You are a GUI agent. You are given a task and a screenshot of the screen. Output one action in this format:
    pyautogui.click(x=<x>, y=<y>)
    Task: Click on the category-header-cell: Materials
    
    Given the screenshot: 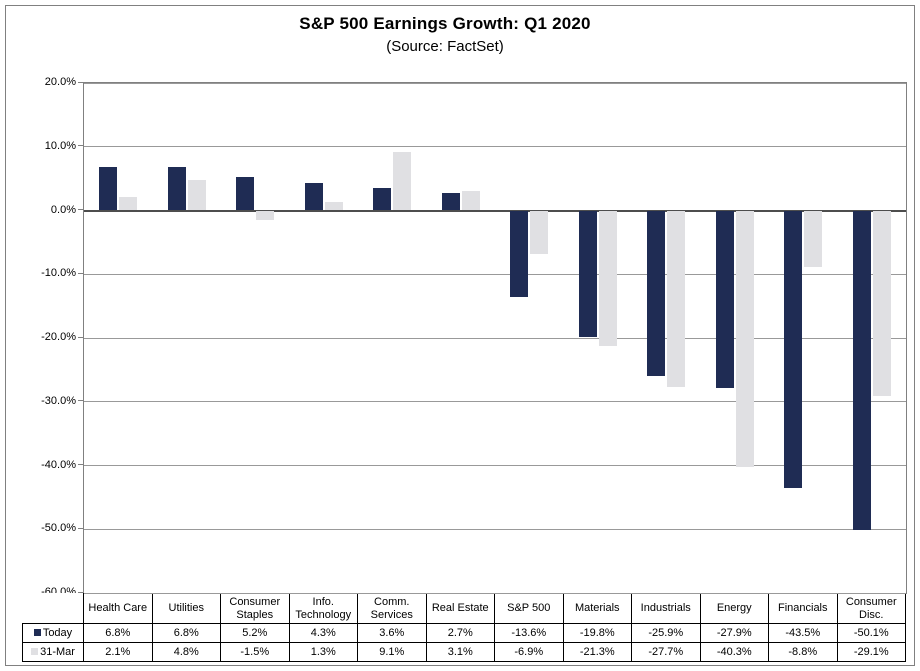 What is the action you would take?
    pyautogui.click(x=597, y=608)
    